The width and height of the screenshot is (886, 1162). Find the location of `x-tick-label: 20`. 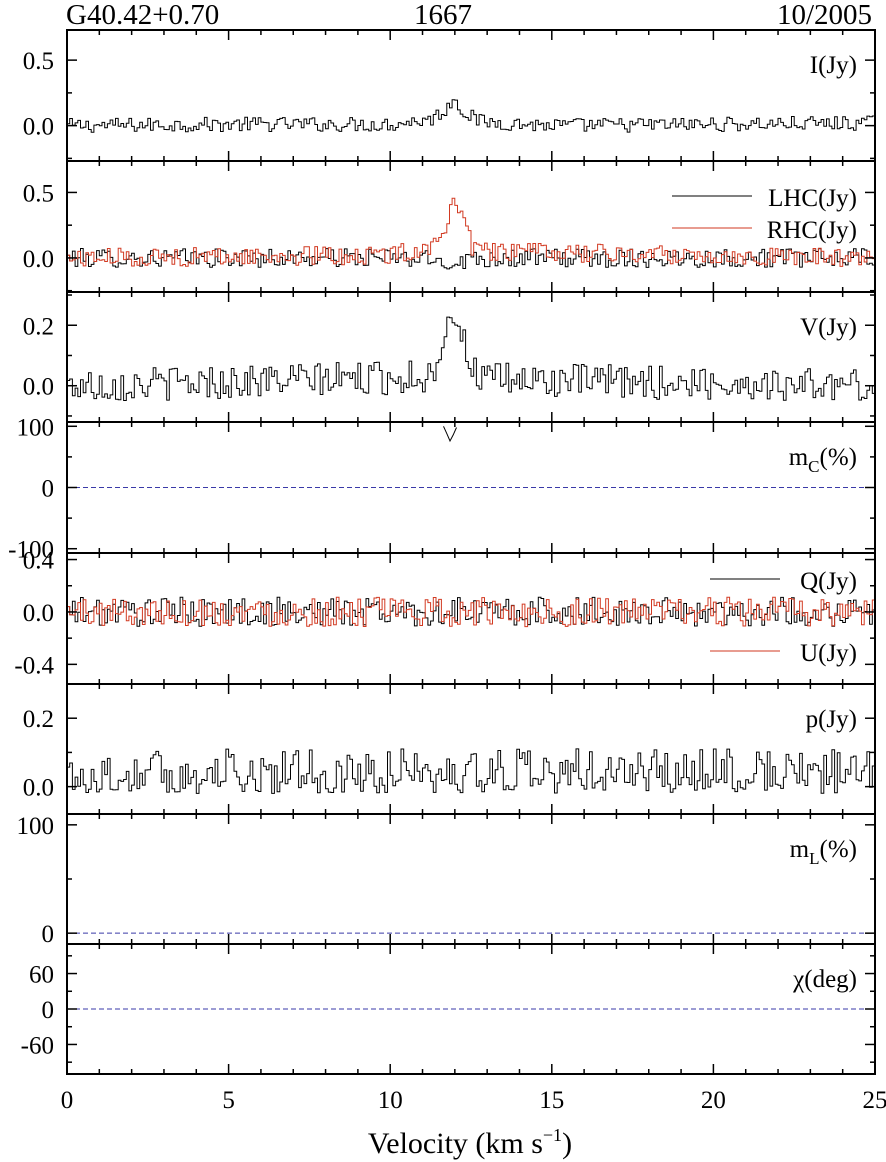

x-tick-label: 20 is located at coordinates (713, 1100).